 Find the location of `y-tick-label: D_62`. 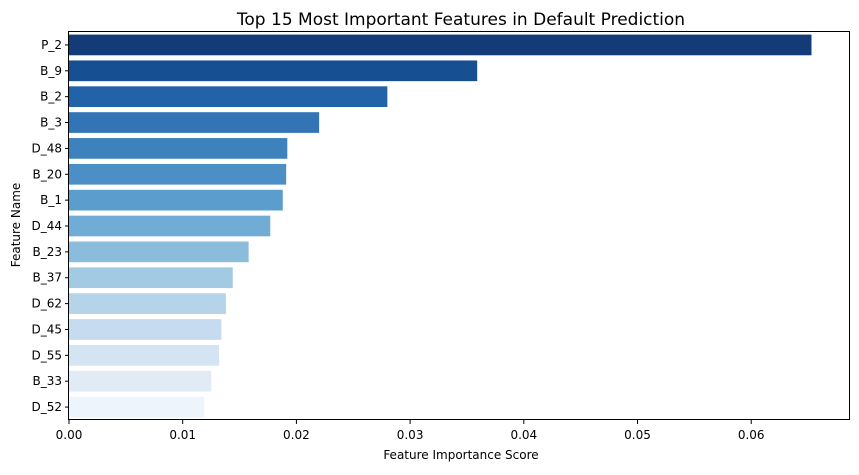

y-tick-label: D_62 is located at coordinates (46, 304).